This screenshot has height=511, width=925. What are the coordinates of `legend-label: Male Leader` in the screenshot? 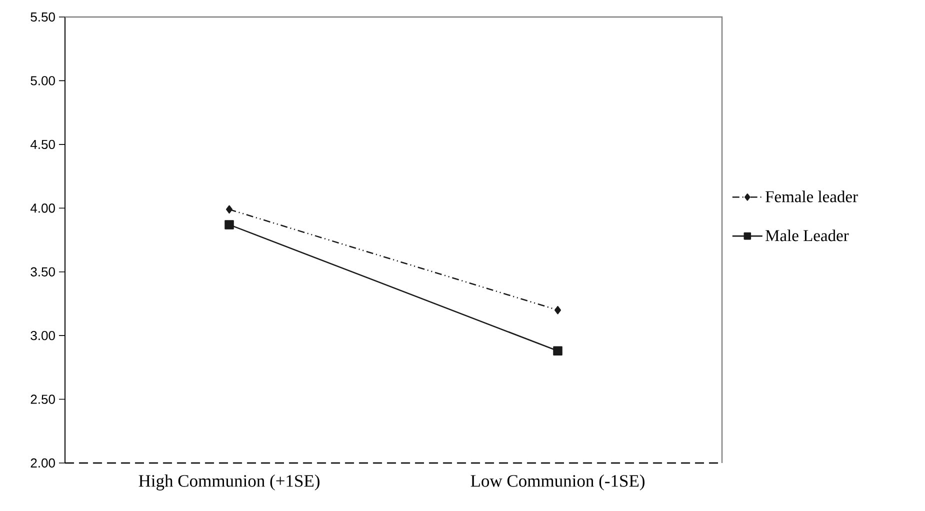 It's located at (807, 236).